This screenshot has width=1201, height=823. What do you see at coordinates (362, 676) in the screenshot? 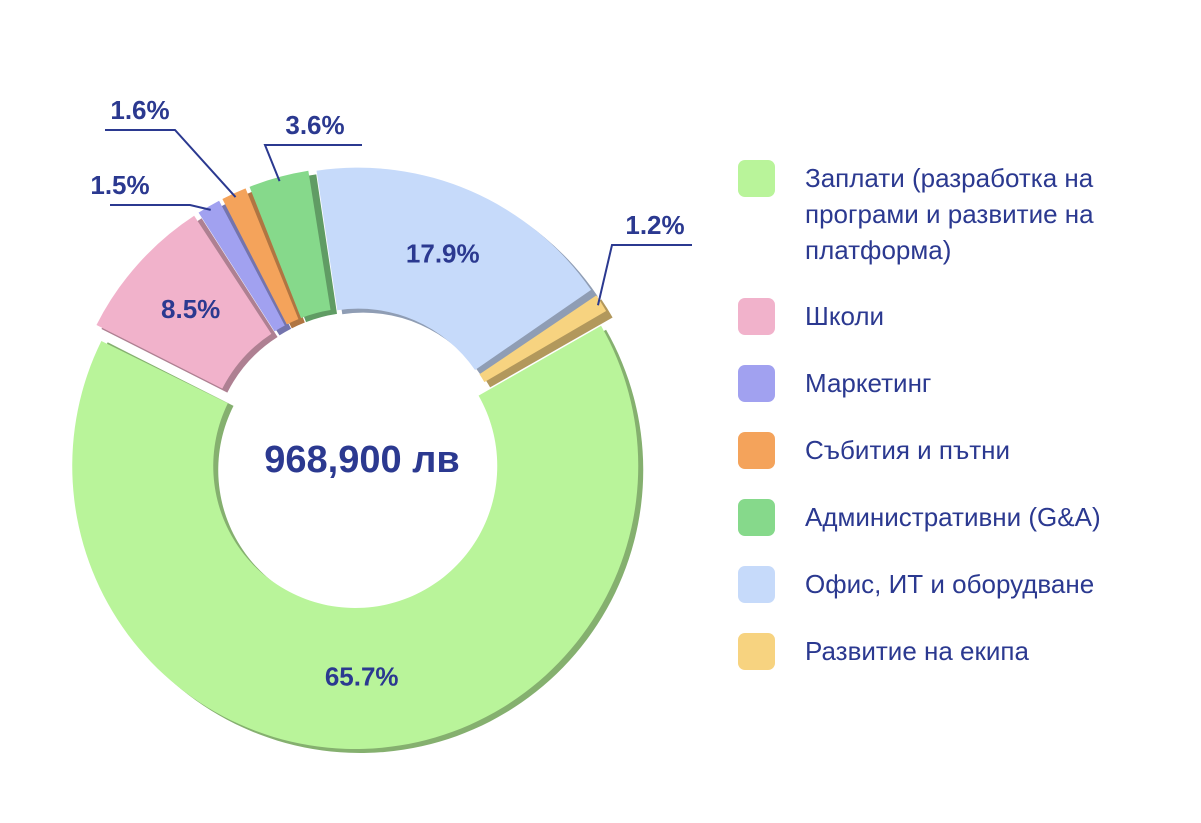
I see `value-label: 65.7%` at bounding box center [362, 676].